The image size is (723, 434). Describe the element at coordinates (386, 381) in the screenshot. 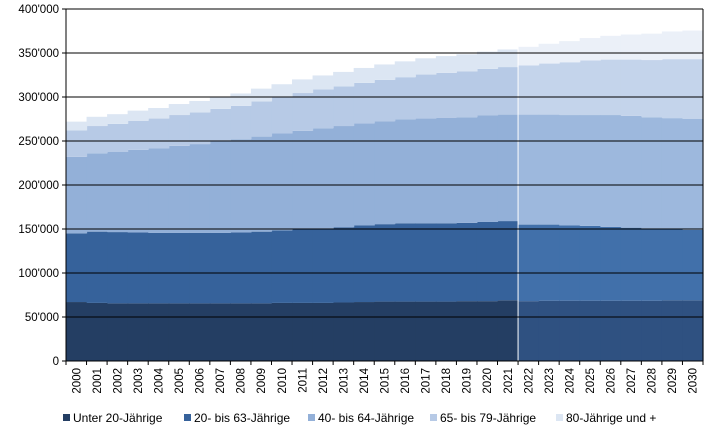

I see `x-tick-label: 2015` at that location.